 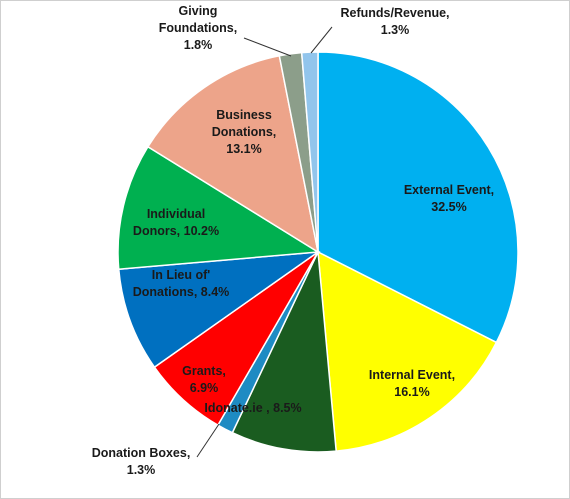 What do you see at coordinates (449, 198) in the screenshot?
I see `data-label-external-event: External Event, 32.5%` at bounding box center [449, 198].